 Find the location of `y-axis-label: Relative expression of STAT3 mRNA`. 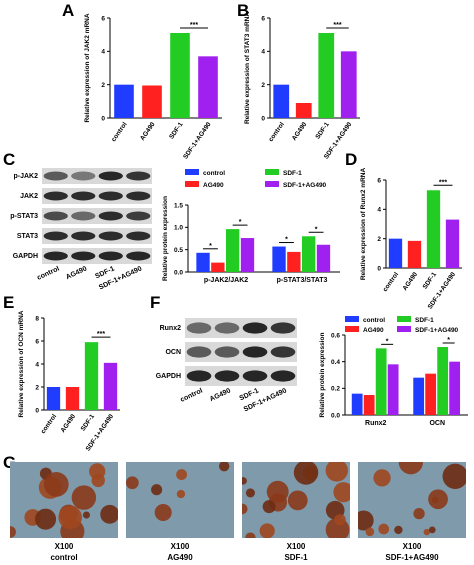

y-axis-label: Relative expression of STAT3 mRNA is located at coordinates (247, 68).